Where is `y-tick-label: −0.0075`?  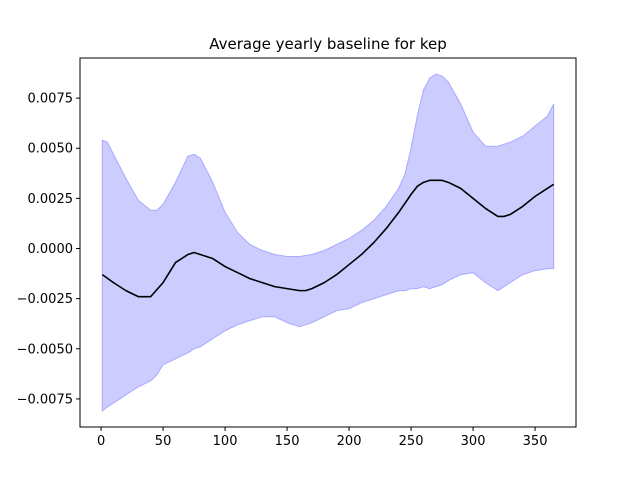 y-tick-label: −0.0075 is located at coordinates (45, 399).